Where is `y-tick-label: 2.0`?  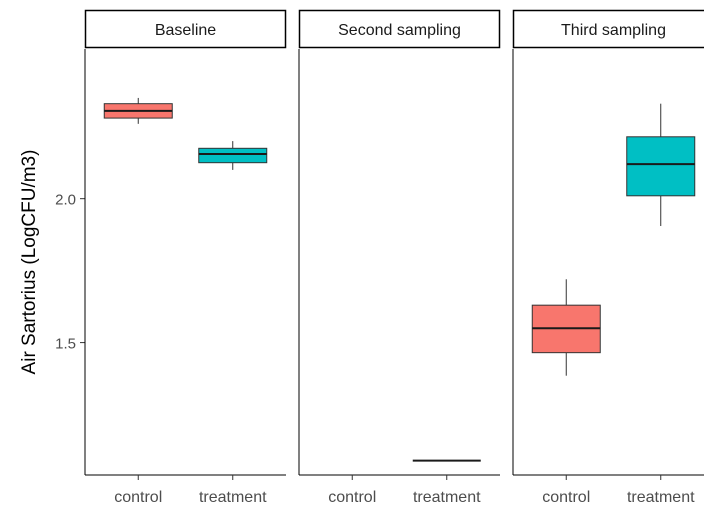
y-tick-label: 2.0 is located at coordinates (65, 200).